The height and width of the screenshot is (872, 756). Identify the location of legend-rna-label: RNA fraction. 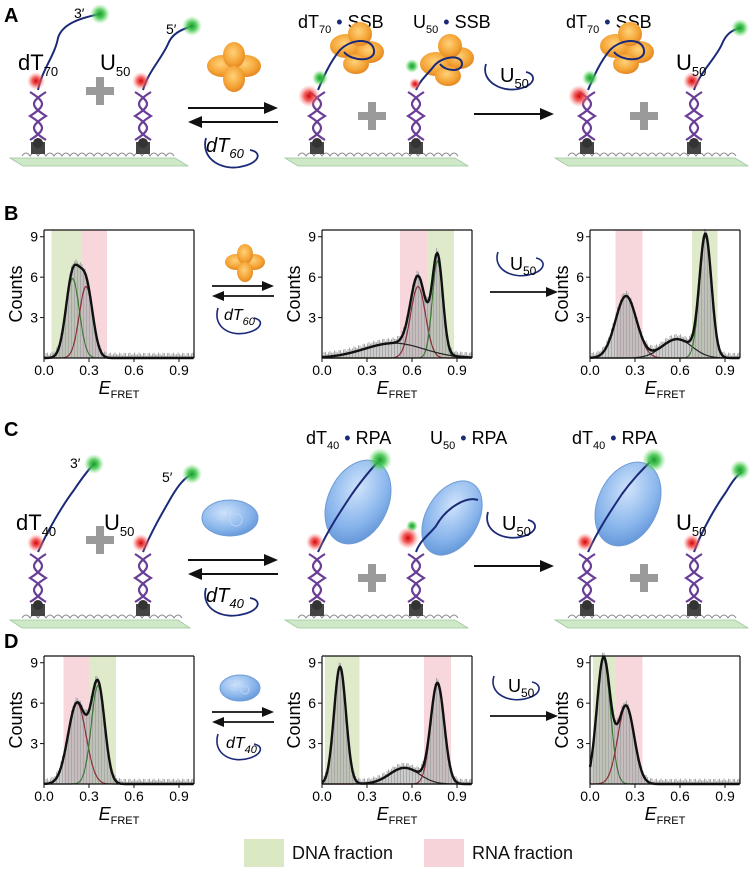
(523, 852).